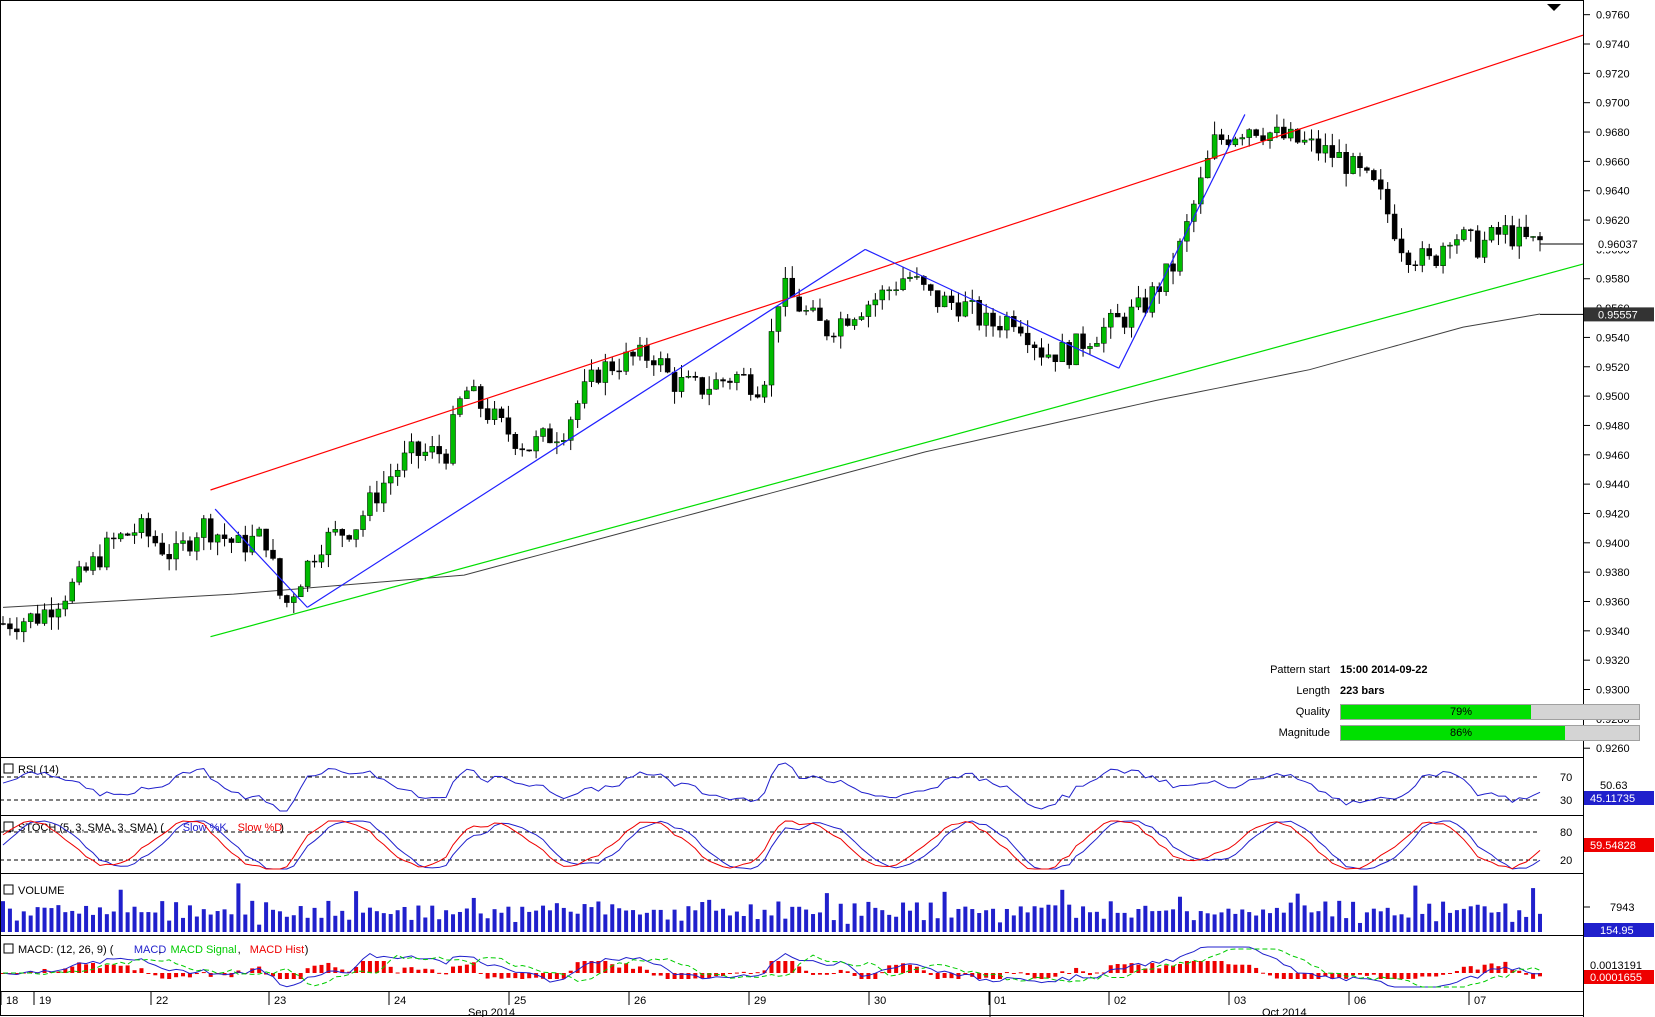 Image resolution: width=1655 pixels, height=1017 pixels. What do you see at coordinates (1612, 799) in the screenshot?
I see `rsi-value-label: 45.11735` at bounding box center [1612, 799].